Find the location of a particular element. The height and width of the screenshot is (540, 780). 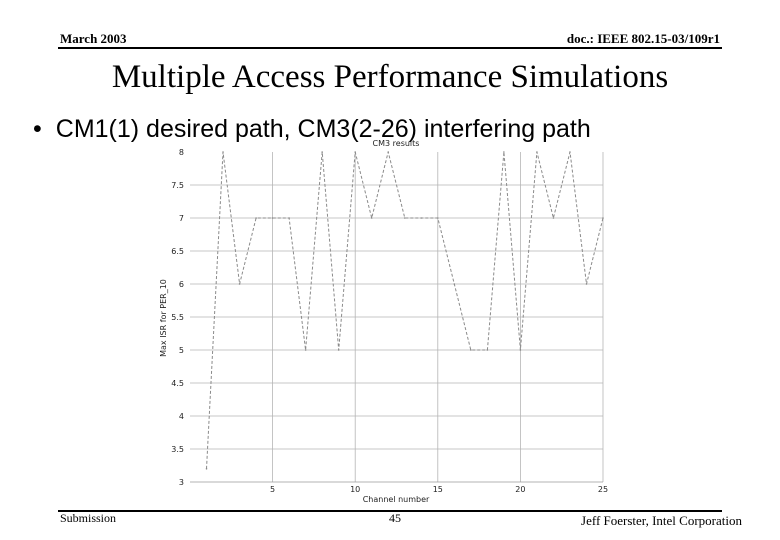

x-tick-label: 25 is located at coordinates (603, 489).